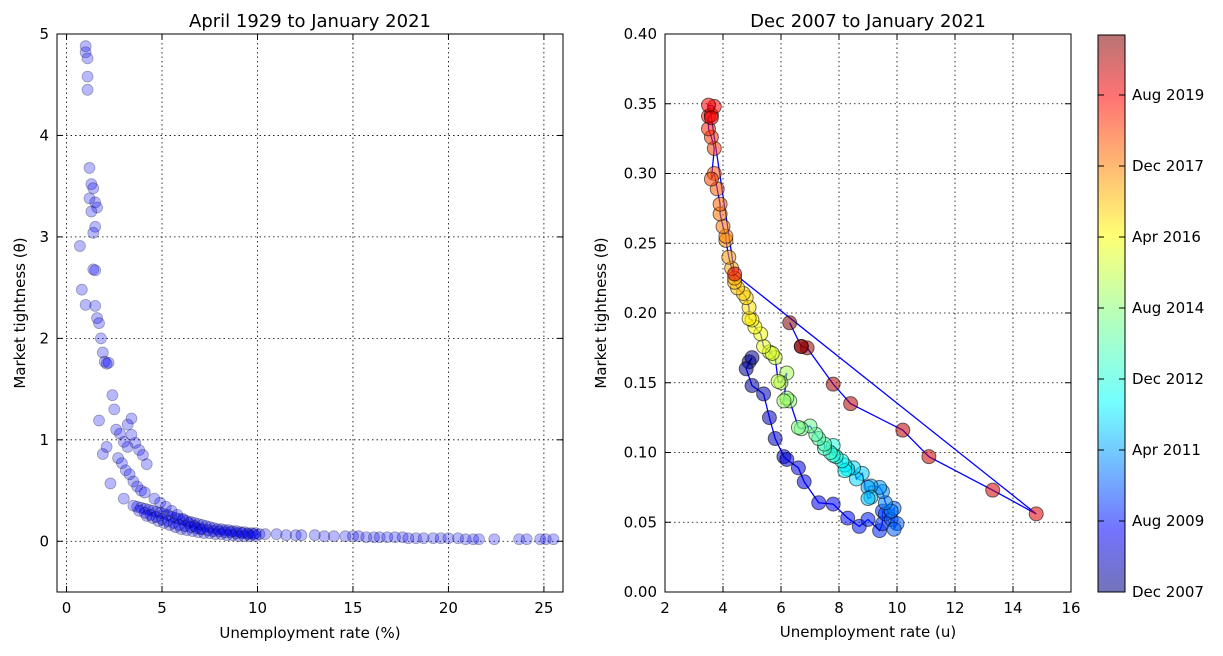 The height and width of the screenshot is (656, 1223). What do you see at coordinates (44, 541) in the screenshot?
I see `left-y-tick-label: 0` at bounding box center [44, 541].